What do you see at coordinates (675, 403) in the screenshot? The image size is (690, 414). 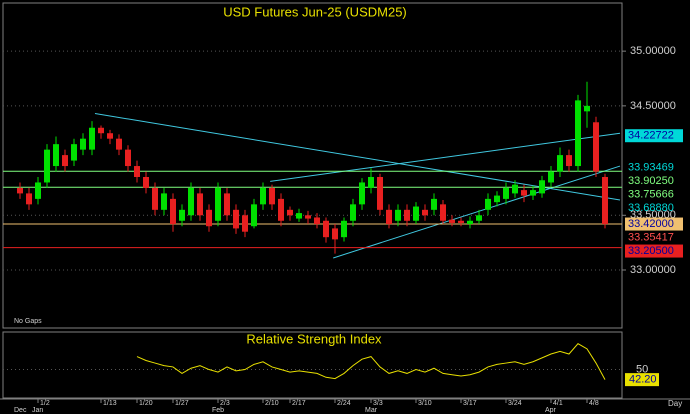 I see `x-axis-label: Day` at bounding box center [675, 403].